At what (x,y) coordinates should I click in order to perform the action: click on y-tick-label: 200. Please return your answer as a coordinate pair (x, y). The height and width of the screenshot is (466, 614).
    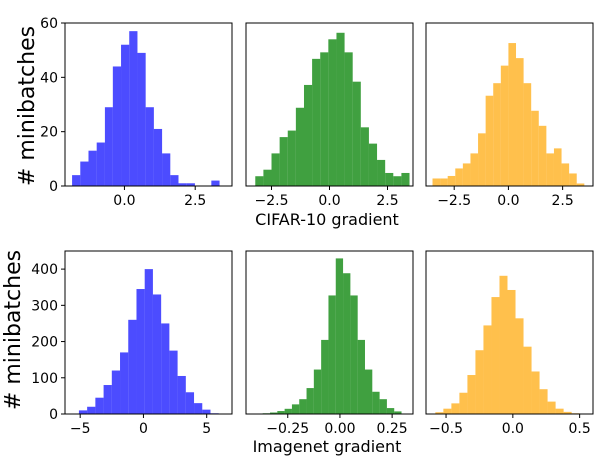
    Looking at the image, I should click on (44, 343).